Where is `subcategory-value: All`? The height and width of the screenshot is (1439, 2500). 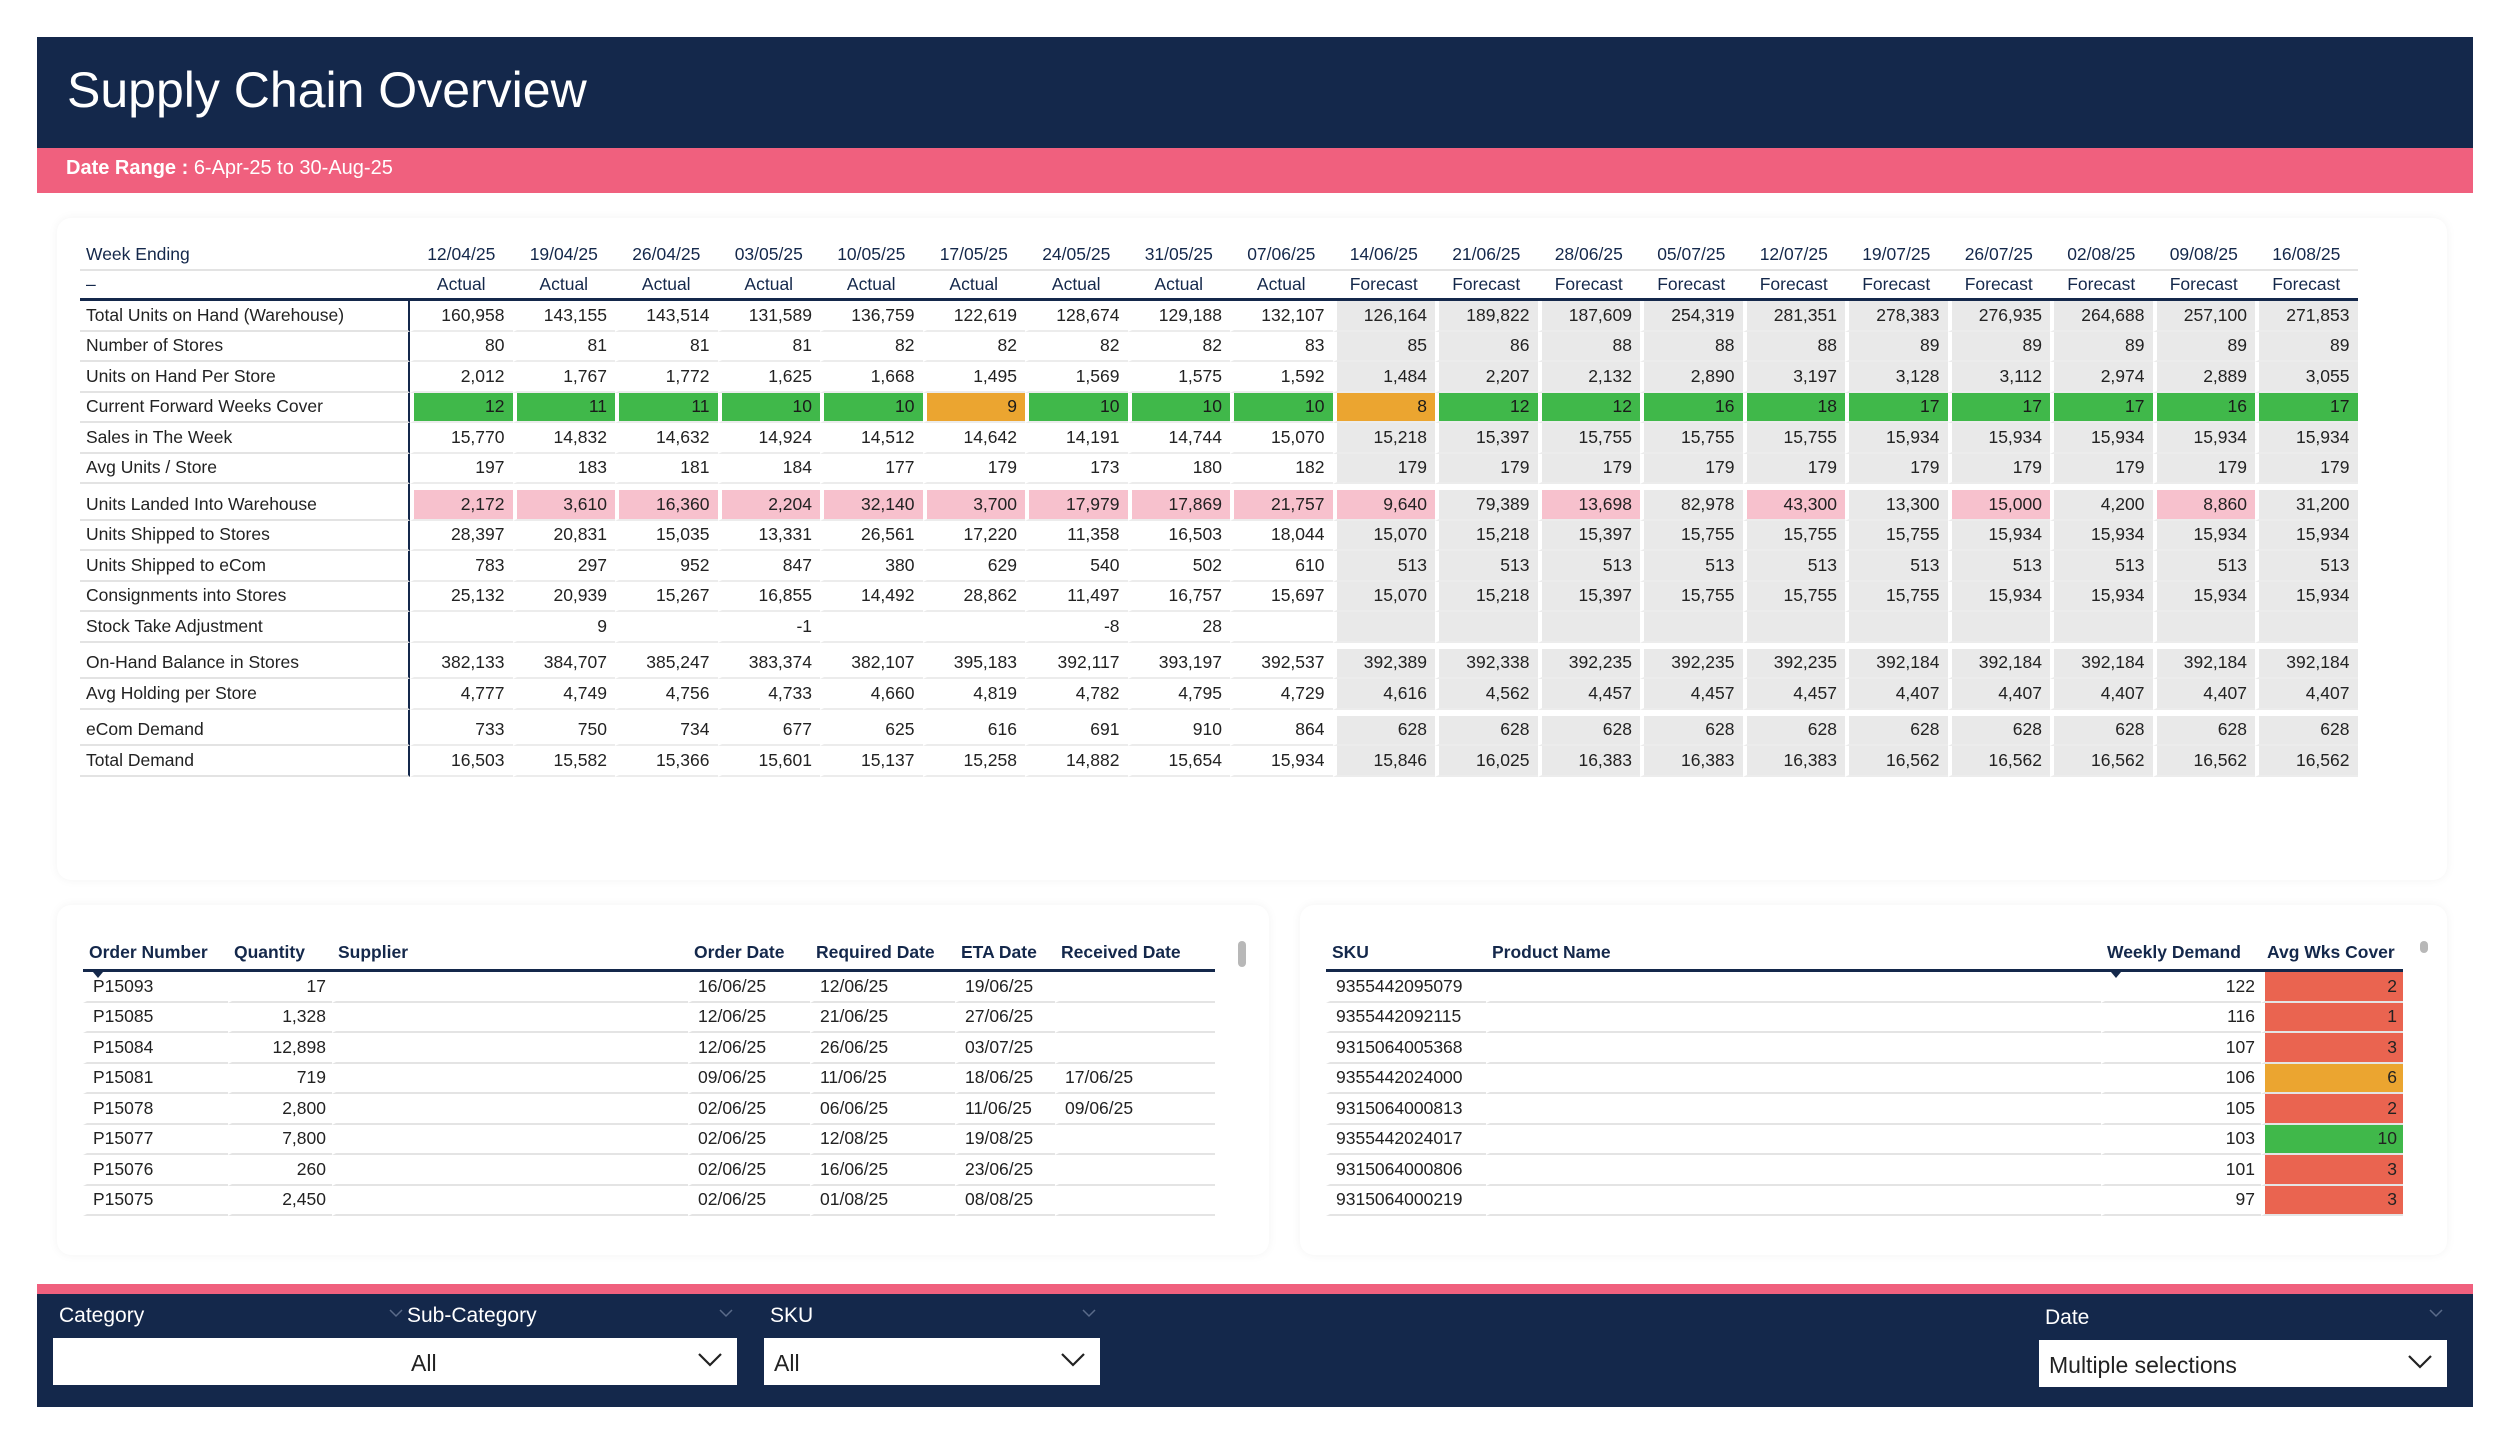
subcategory-value: All is located at coordinates (424, 1363).